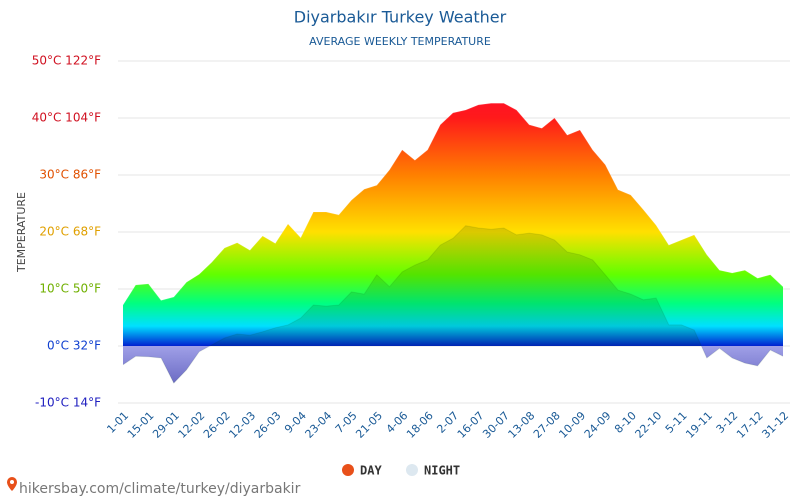 The height and width of the screenshot is (500, 800). Describe the element at coordinates (522, 425) in the screenshot. I see `x-tick-label: 13-08` at that location.